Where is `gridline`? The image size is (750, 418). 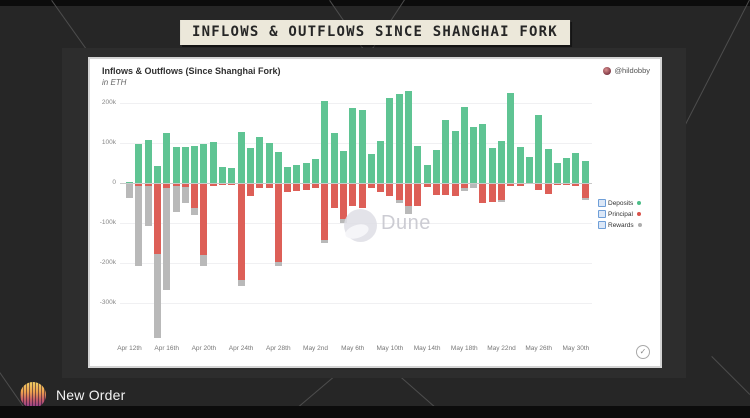 gridline is located at coordinates (356, 303).